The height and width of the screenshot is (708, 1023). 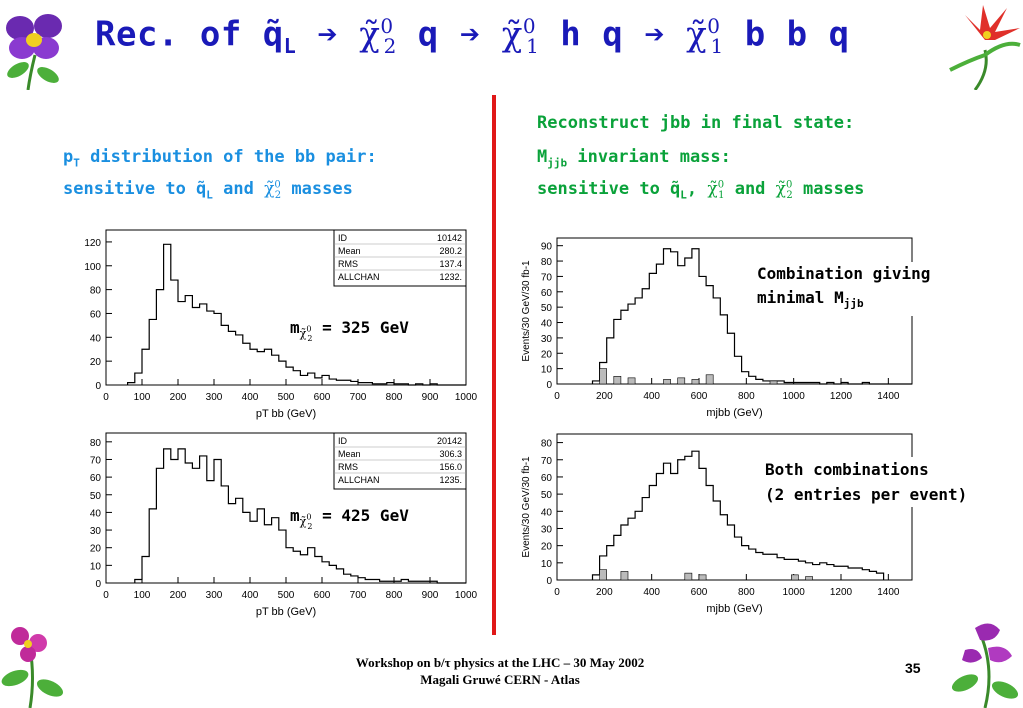 What do you see at coordinates (34, 52) in the screenshot?
I see `flower-top-left-icon` at bounding box center [34, 52].